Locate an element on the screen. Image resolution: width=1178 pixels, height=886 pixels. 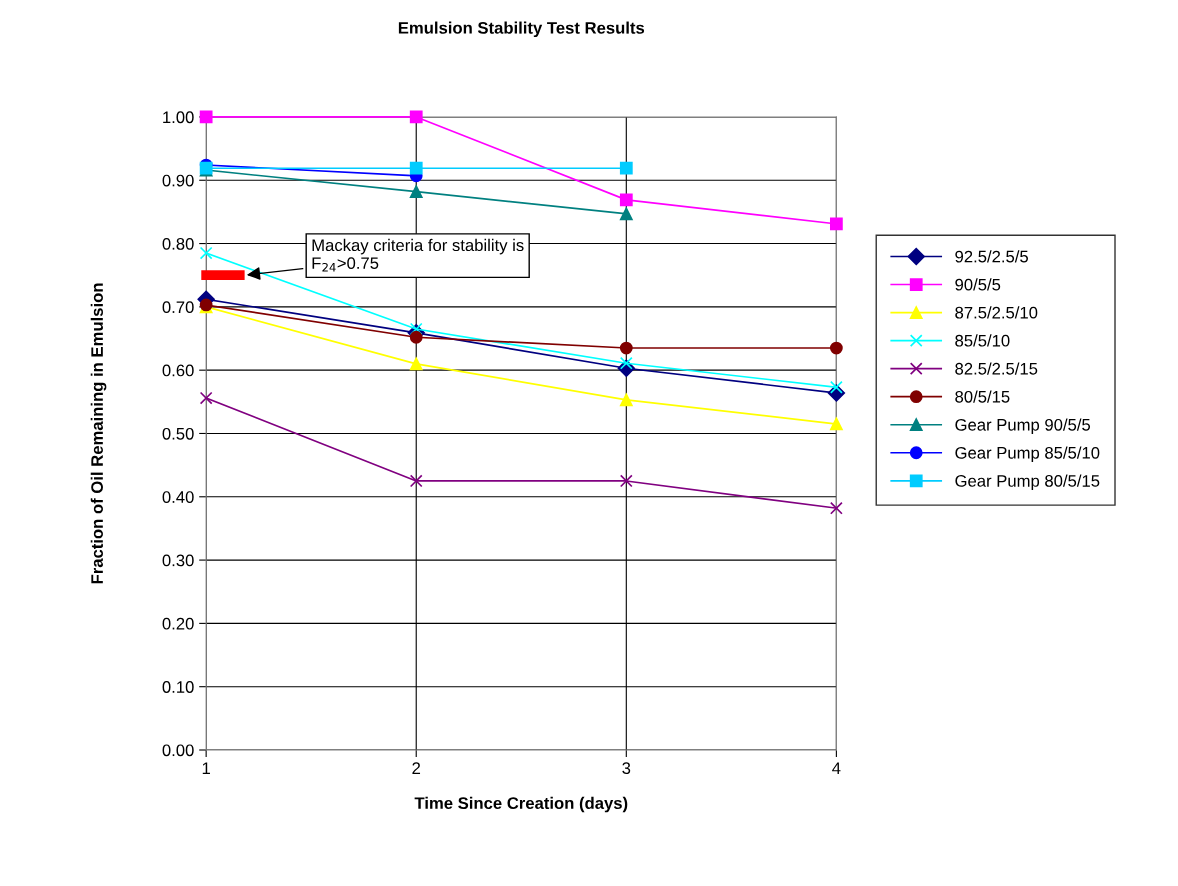
y-tick-label: 0.10 is located at coordinates (178, 687).